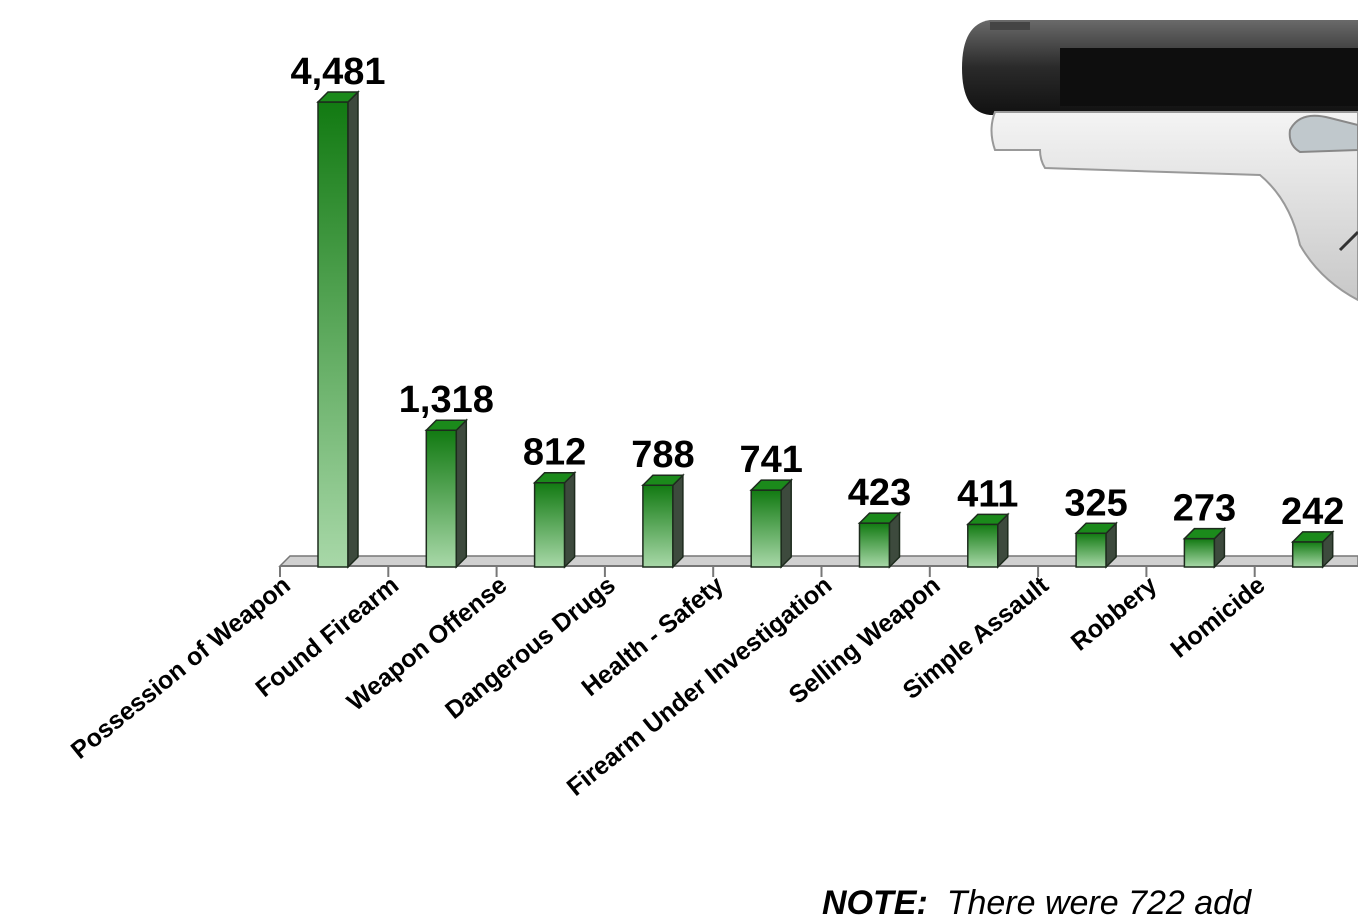 The width and height of the screenshot is (1358, 923). What do you see at coordinates (181, 668) in the screenshot?
I see `category-label: Possession of Weapon` at bounding box center [181, 668].